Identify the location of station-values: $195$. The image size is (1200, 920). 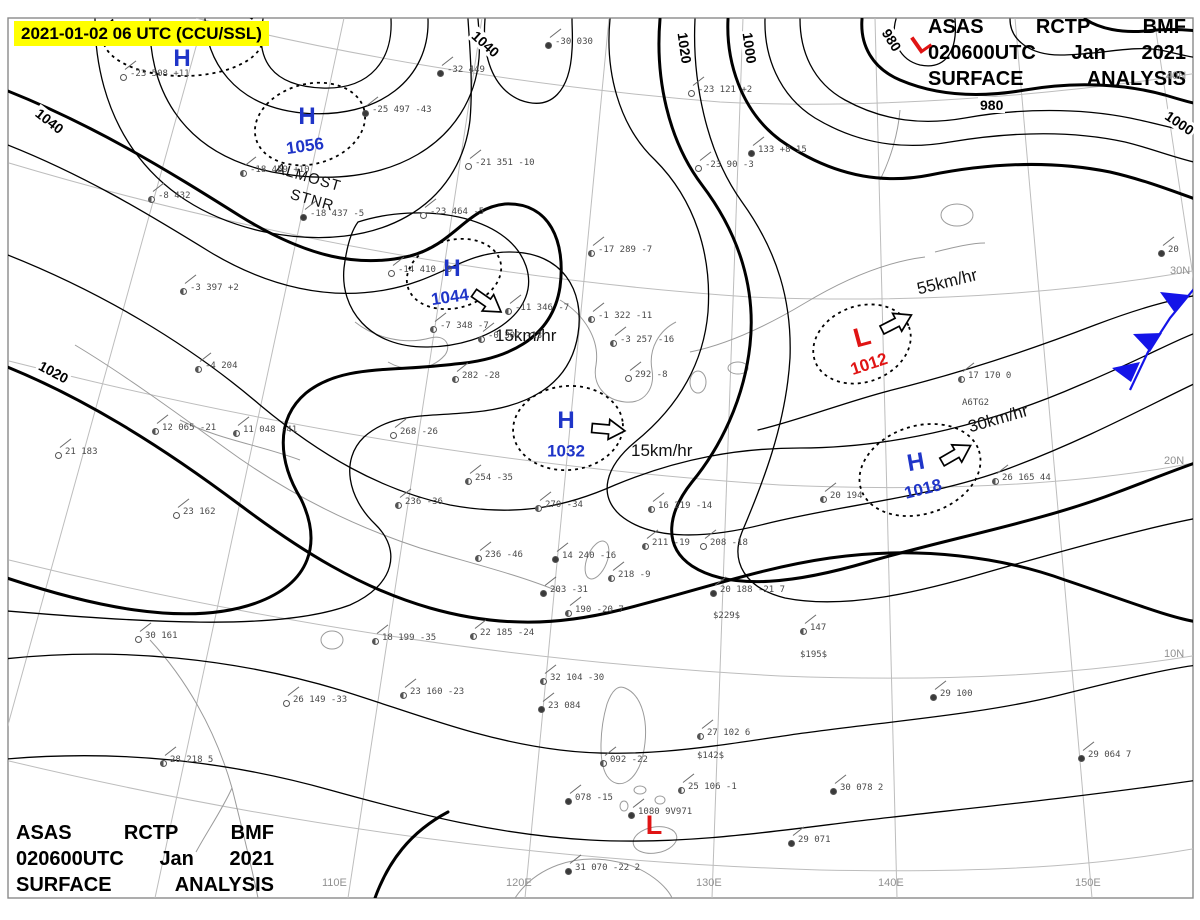
(814, 655).